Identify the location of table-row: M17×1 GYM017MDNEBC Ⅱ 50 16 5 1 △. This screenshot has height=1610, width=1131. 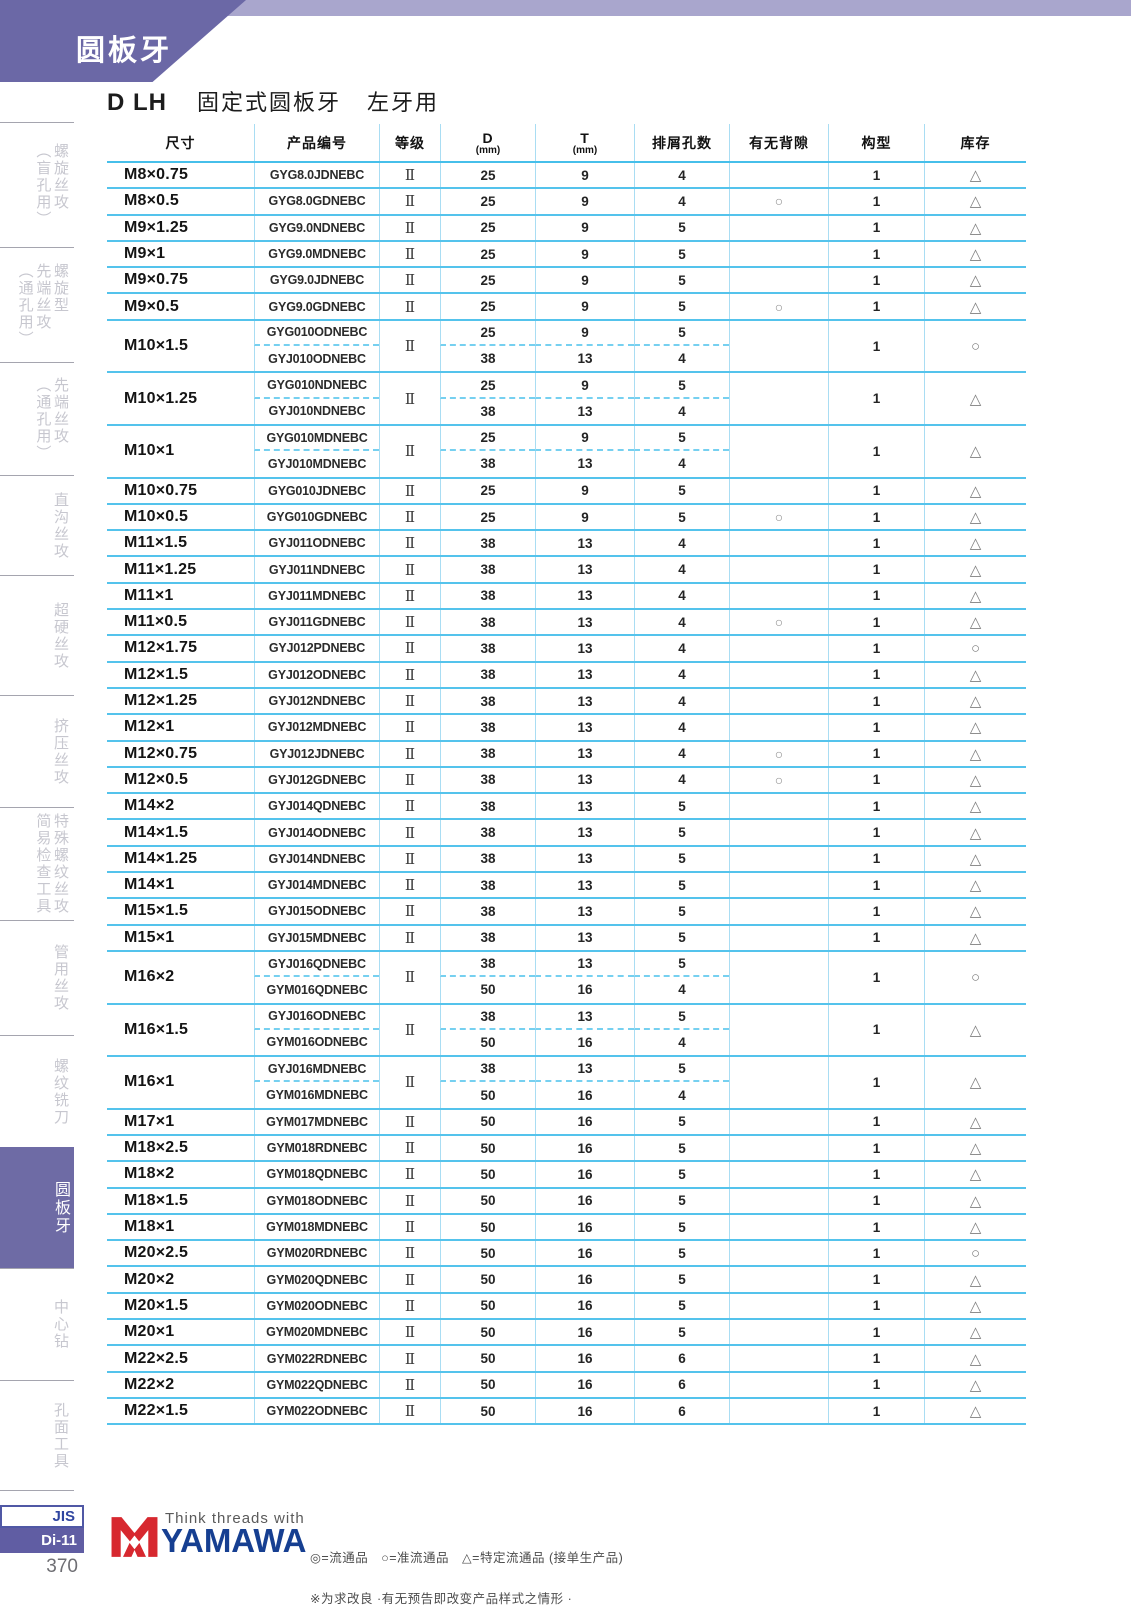
(566, 1122).